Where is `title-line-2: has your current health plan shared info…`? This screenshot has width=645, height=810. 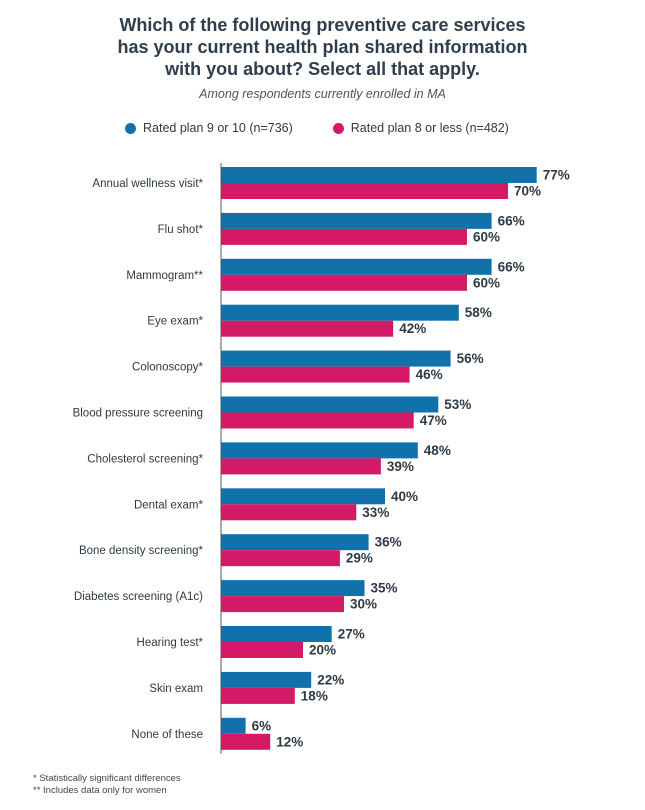 title-line-2: has your current health plan shared info… is located at coordinates (322, 47).